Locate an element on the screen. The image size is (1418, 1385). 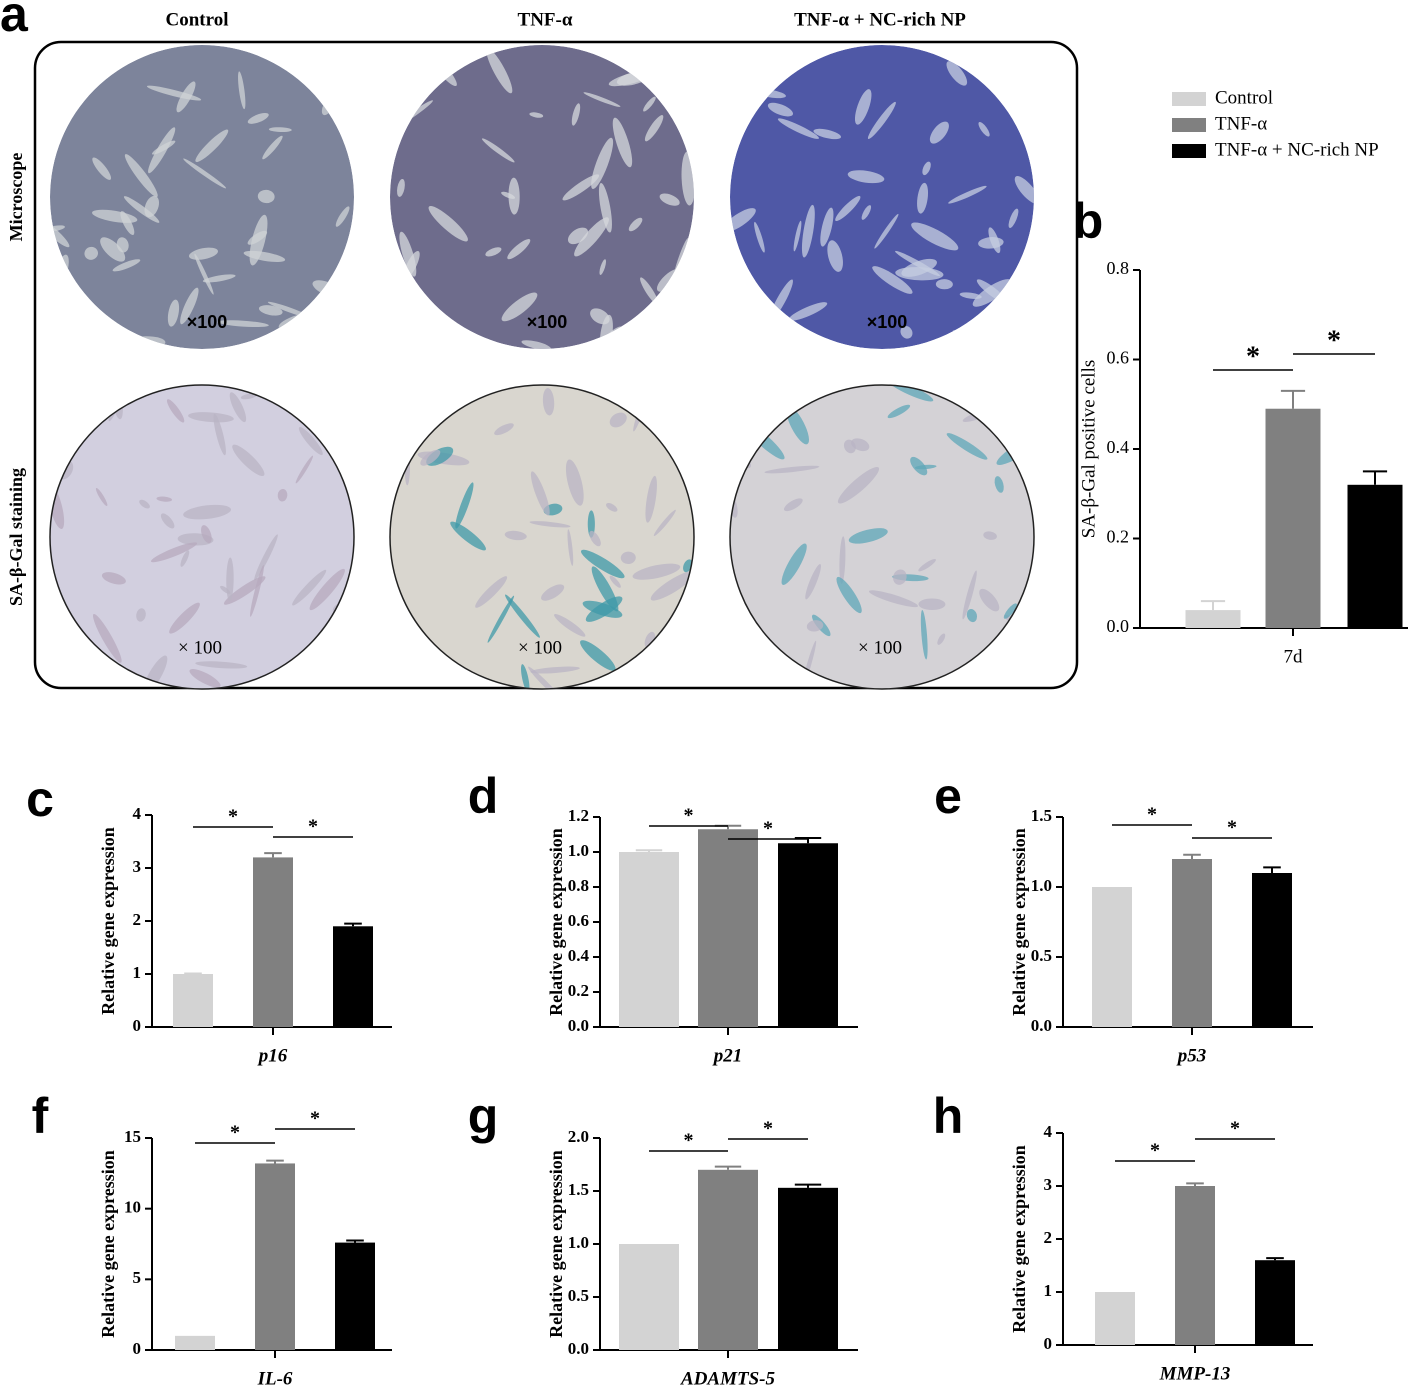
y-tick-label: 1 is located at coordinates (1048, 1290).